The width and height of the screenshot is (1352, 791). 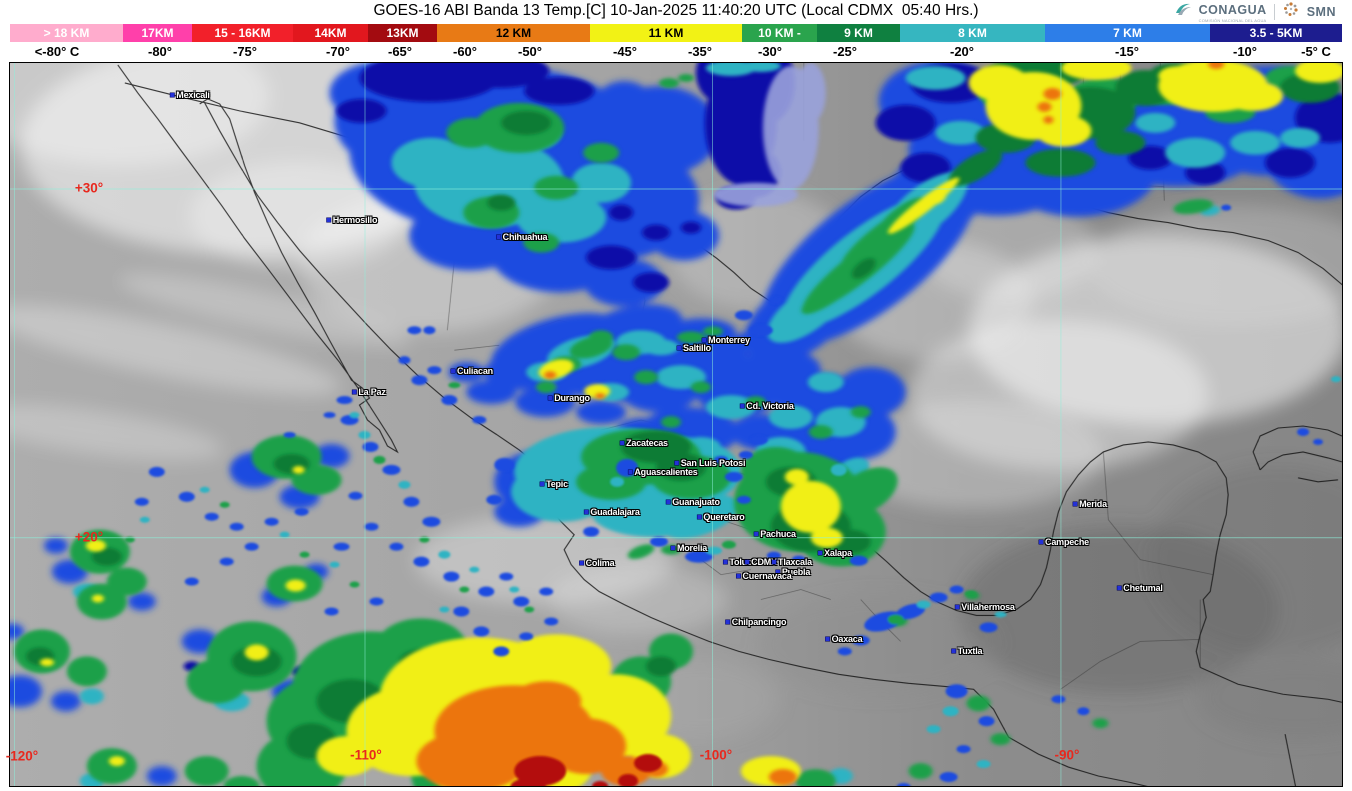 I want to click on temperature-label: -65°, so click(x=400, y=51).